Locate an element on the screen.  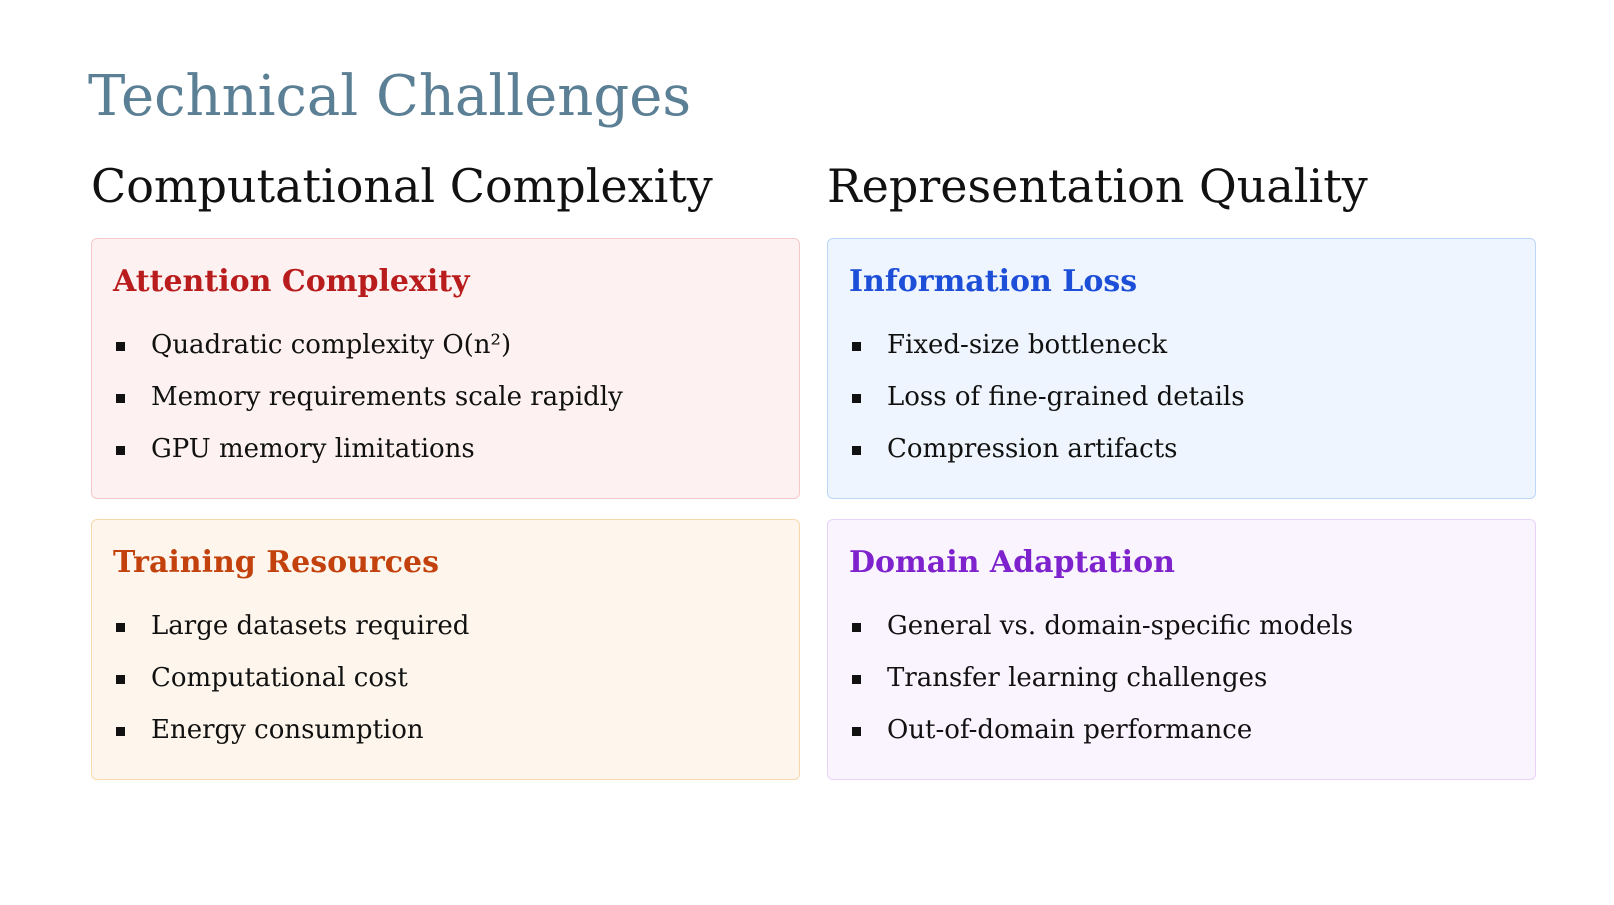
list-item-text: GPU memory limitations is located at coordinates (313, 449).